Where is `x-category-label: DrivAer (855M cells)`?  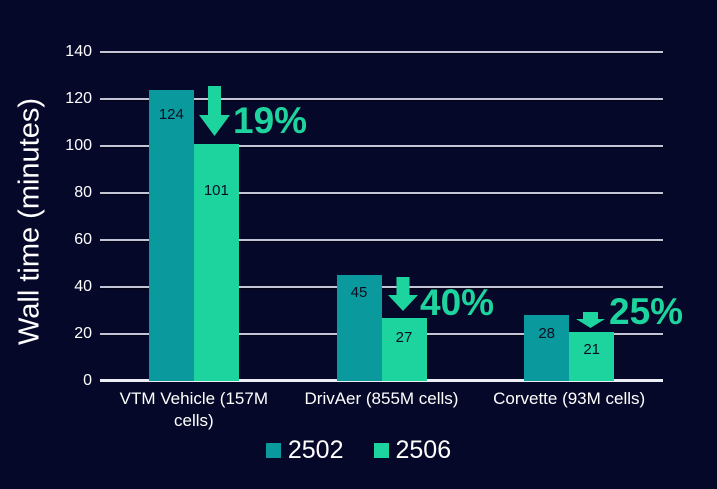
x-category-label: DrivAer (855M cells) is located at coordinates (381, 398).